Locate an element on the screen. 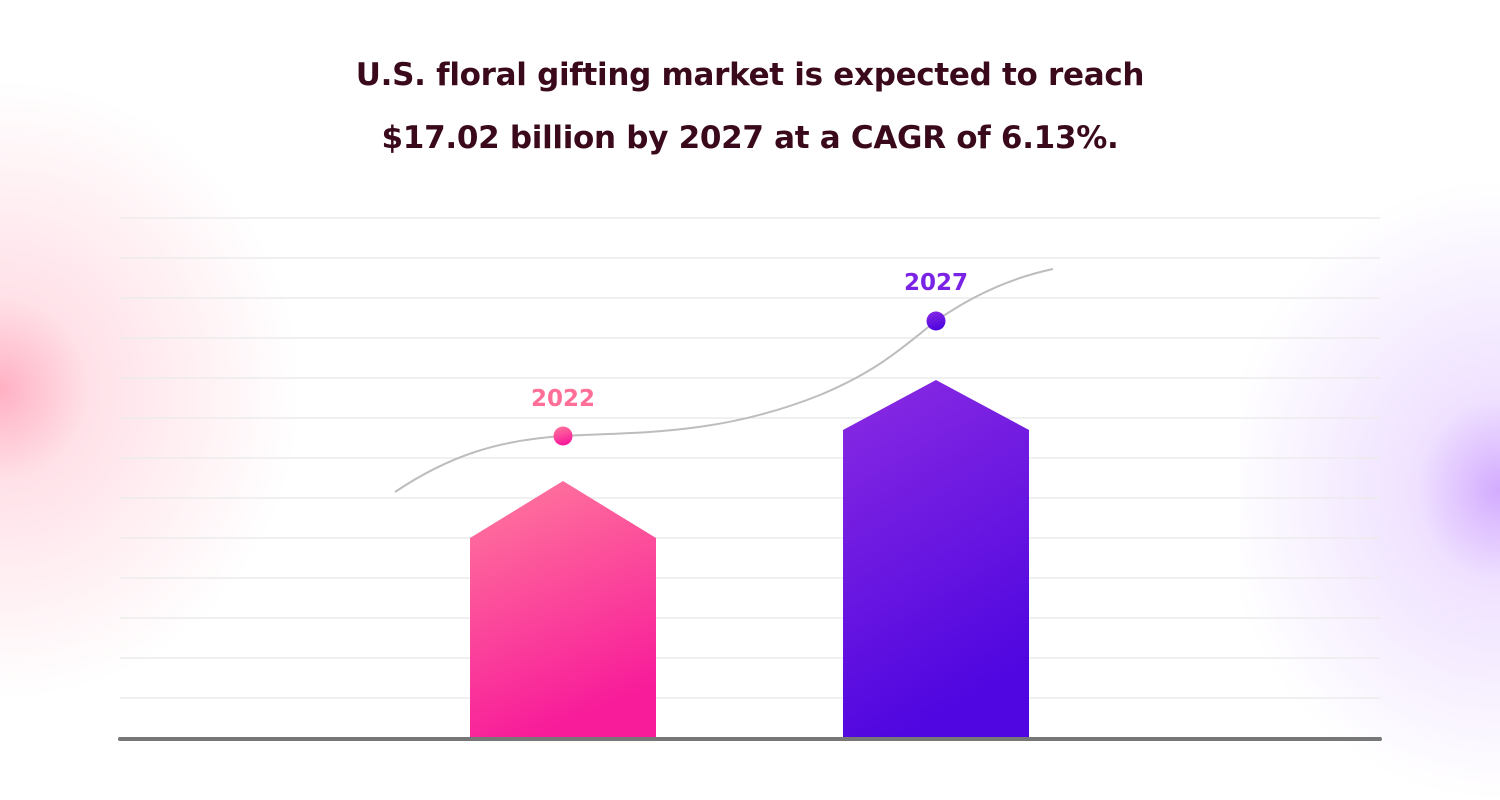 Image resolution: width=1500 pixels, height=800 pixels. bar-2027 is located at coordinates (936, 559).